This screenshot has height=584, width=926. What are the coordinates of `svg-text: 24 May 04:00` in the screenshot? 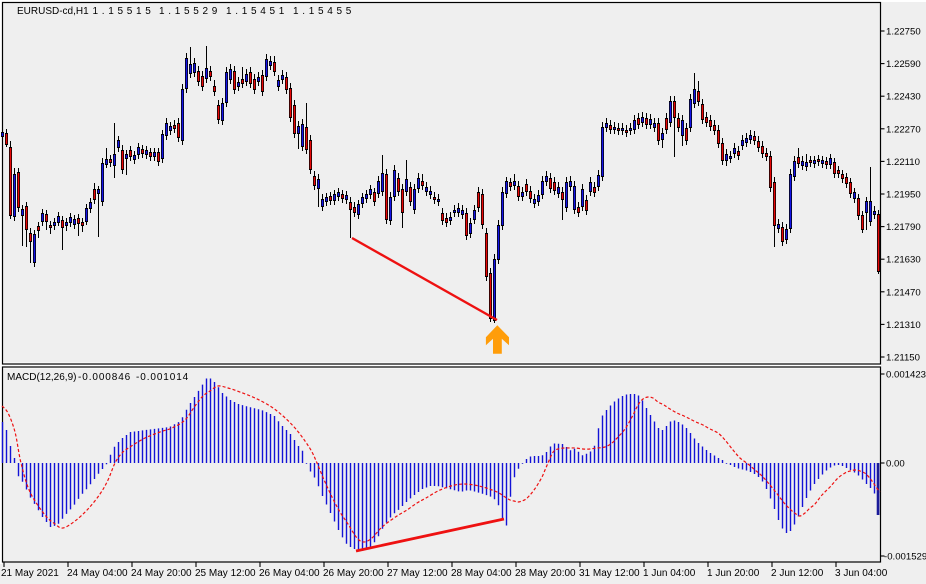 It's located at (97, 573).